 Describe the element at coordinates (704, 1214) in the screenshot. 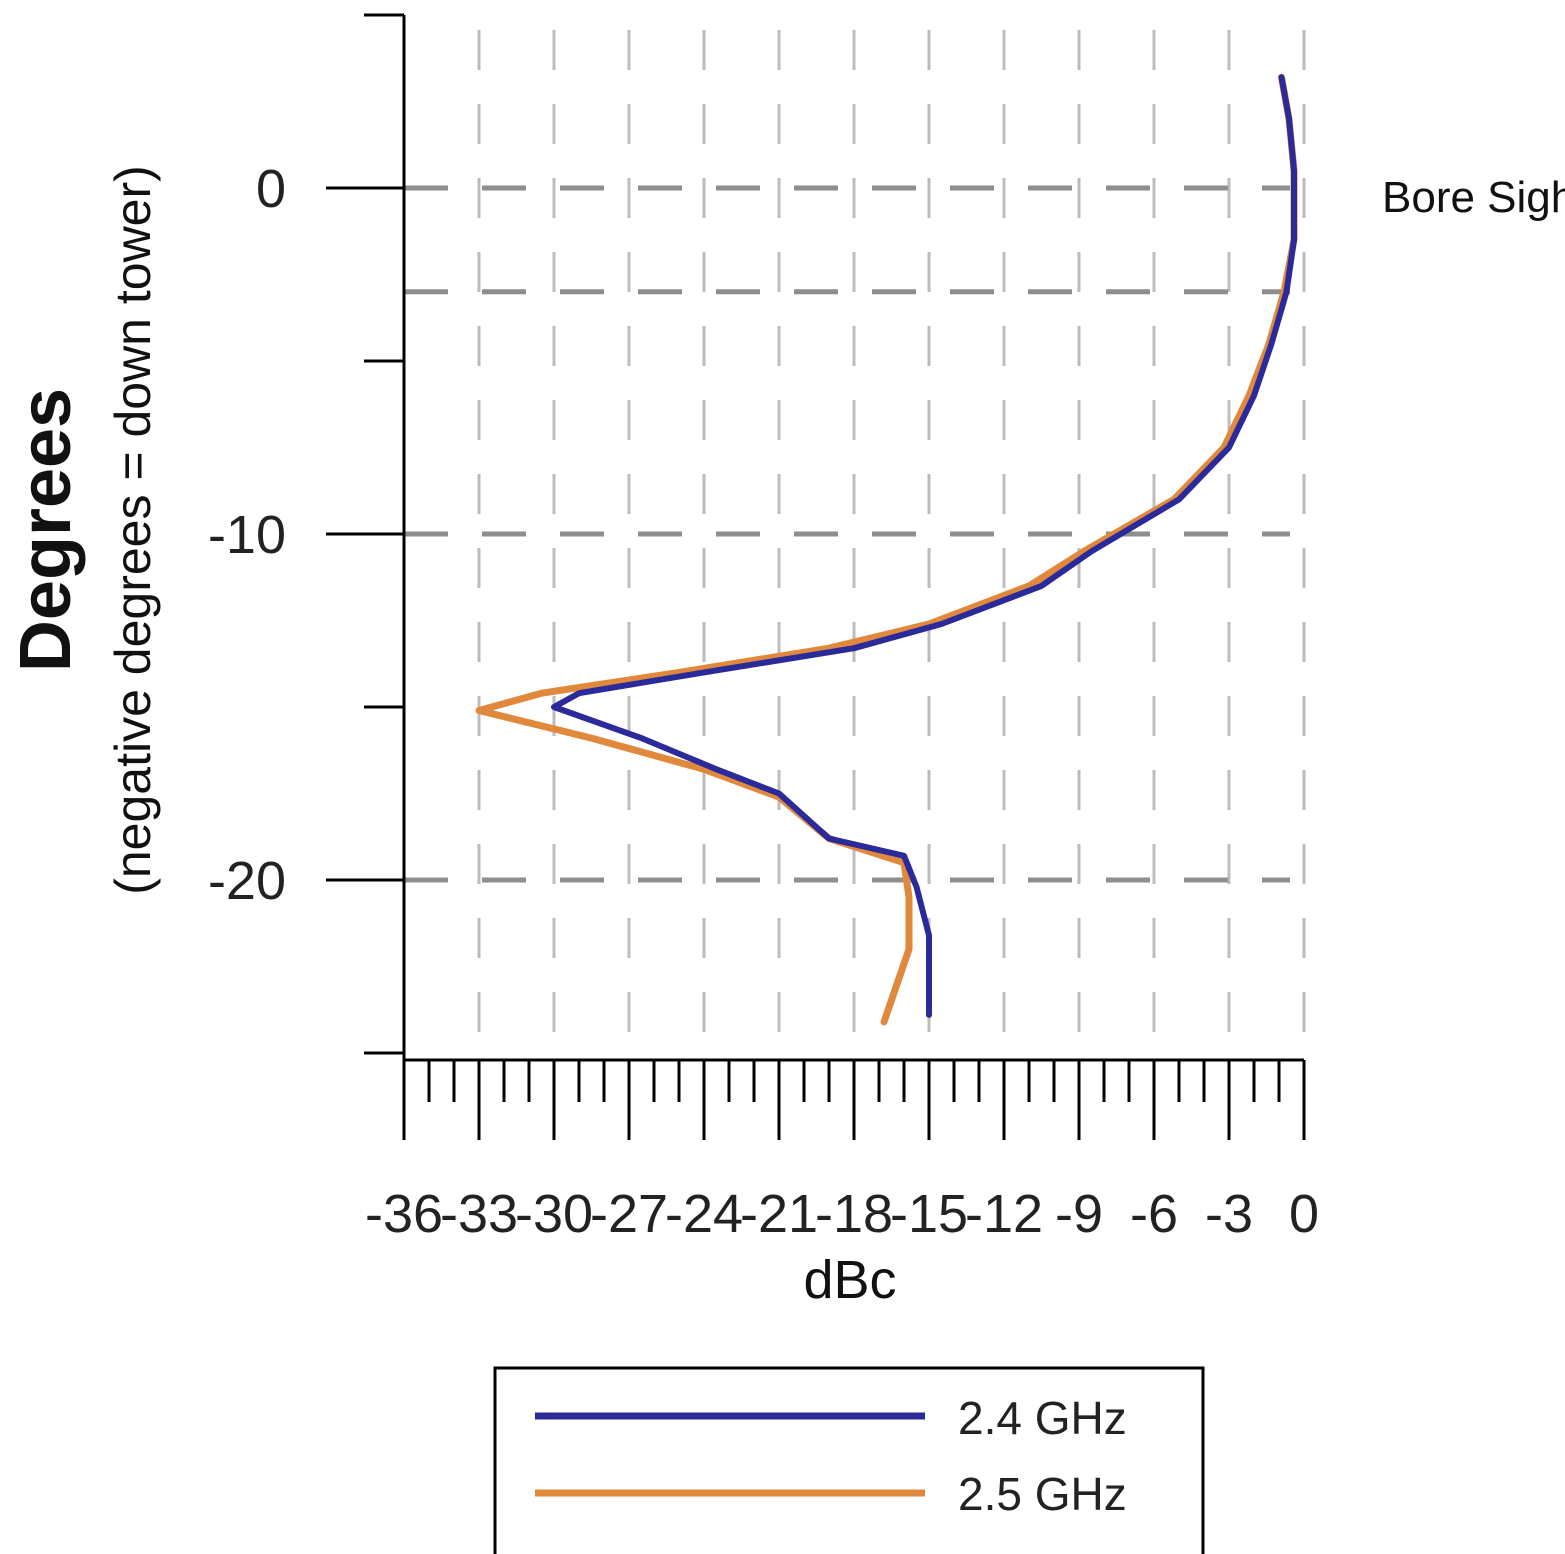

I see `x-tick-label: -24` at that location.